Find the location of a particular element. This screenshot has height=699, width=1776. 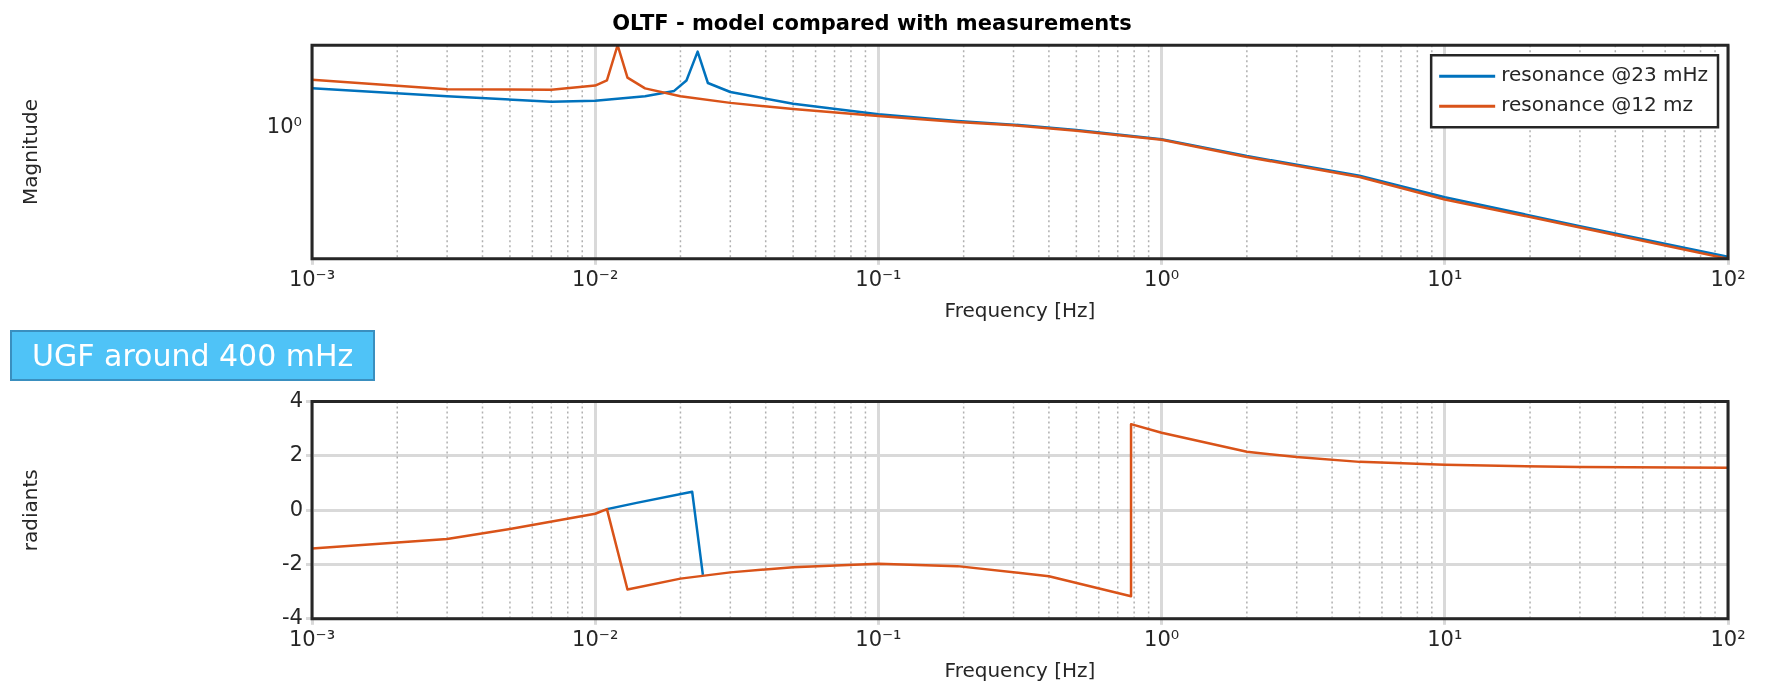

text: UGF around 400 mHz is located at coordinates (193, 355).